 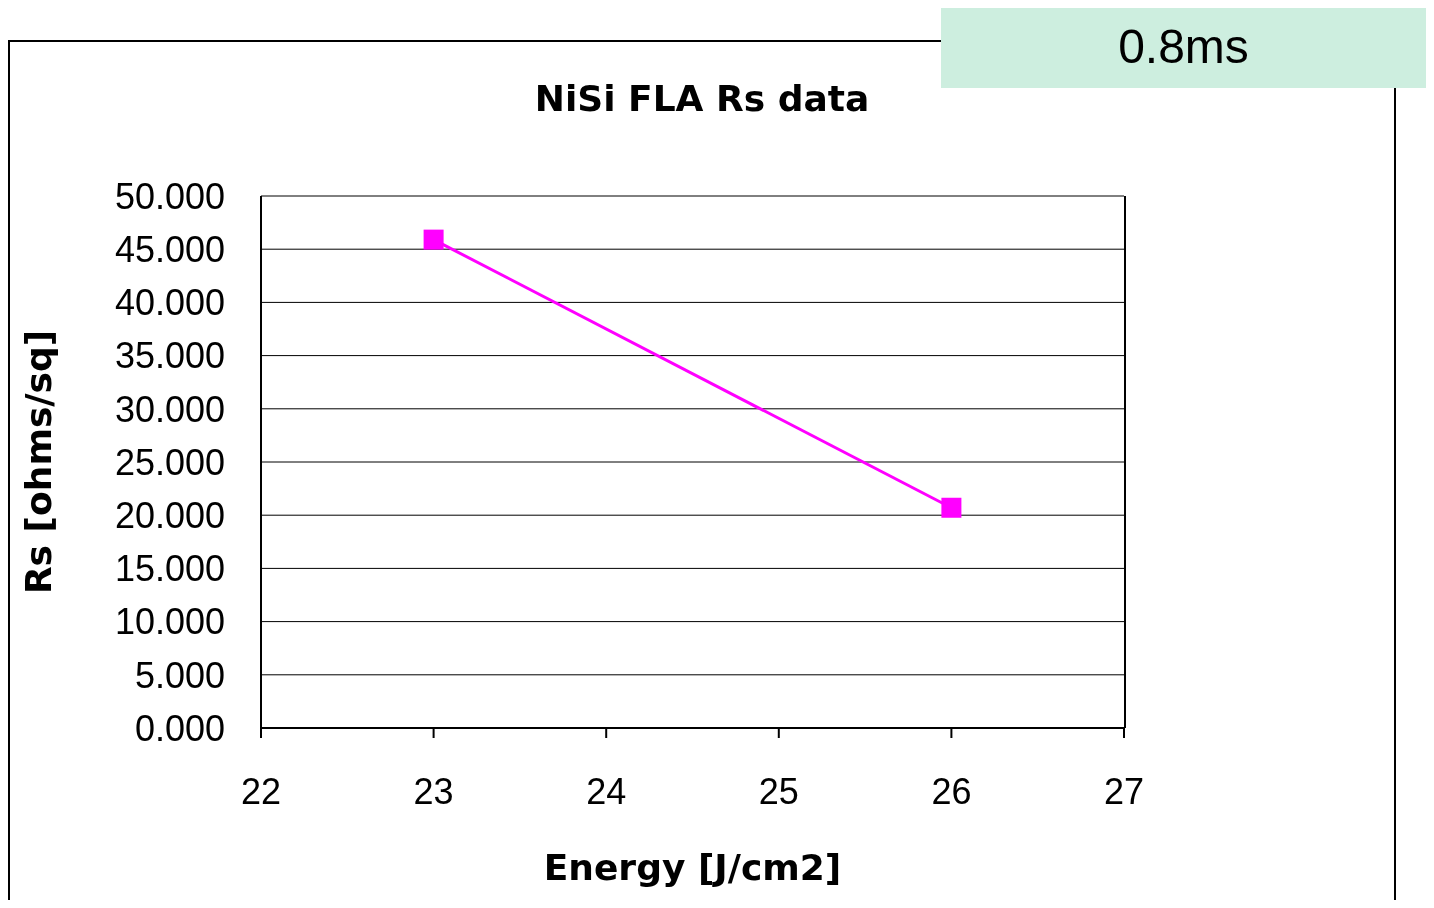 What do you see at coordinates (169, 196) in the screenshot?
I see `y-tick-label: 50.000` at bounding box center [169, 196].